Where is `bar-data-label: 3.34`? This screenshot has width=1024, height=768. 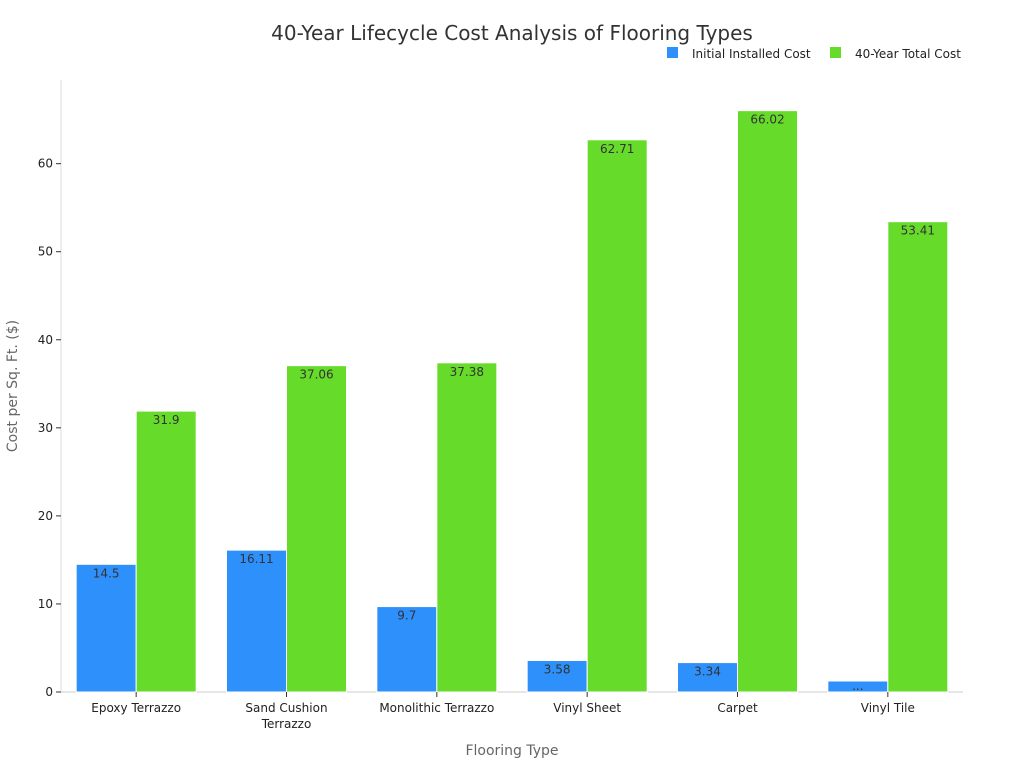
bar-data-label: 3.34 is located at coordinates (707, 672).